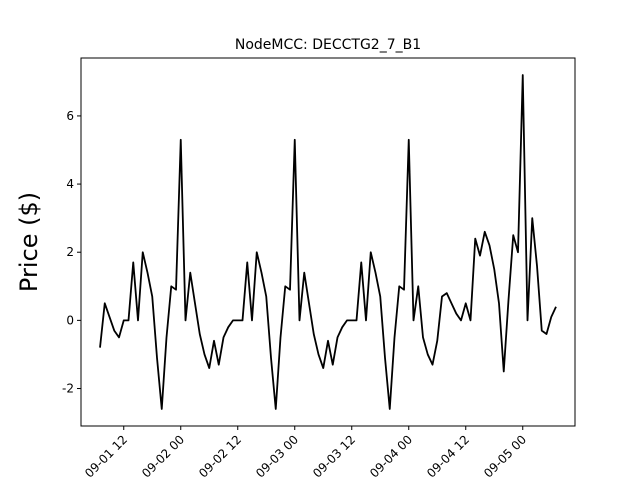  I want to click on x-tick-label: 09-05 00, so click(505, 456).